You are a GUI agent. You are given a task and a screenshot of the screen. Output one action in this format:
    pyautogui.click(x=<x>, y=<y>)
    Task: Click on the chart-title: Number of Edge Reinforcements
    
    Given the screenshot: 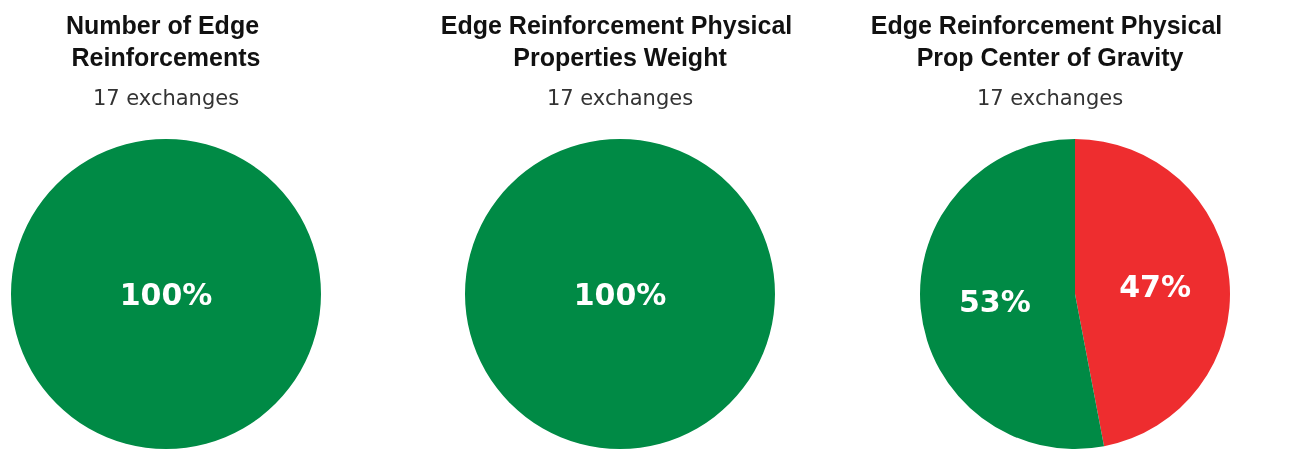 What is the action you would take?
    pyautogui.click(x=166, y=41)
    